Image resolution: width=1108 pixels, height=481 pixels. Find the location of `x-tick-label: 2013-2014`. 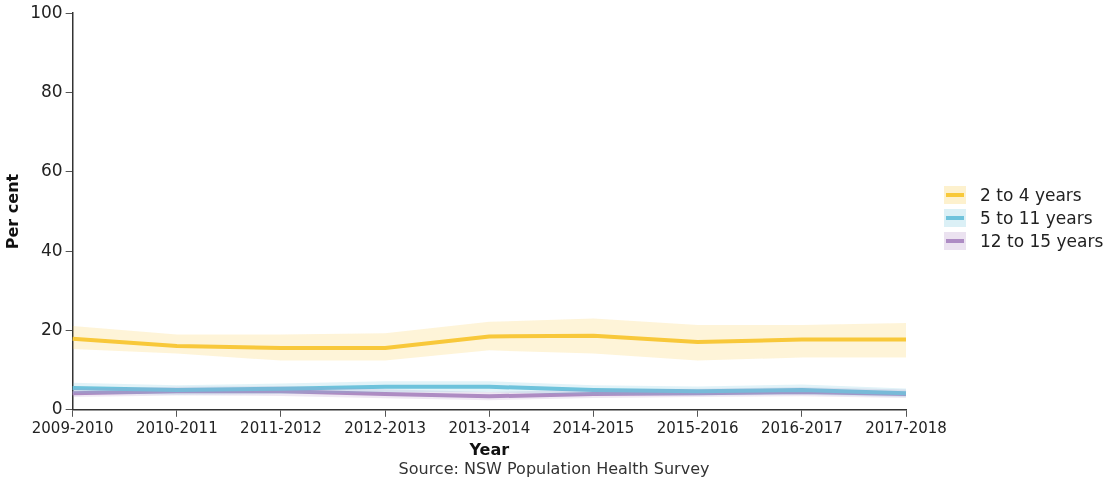

x-tick-label: 2013-2014 is located at coordinates (489, 427).